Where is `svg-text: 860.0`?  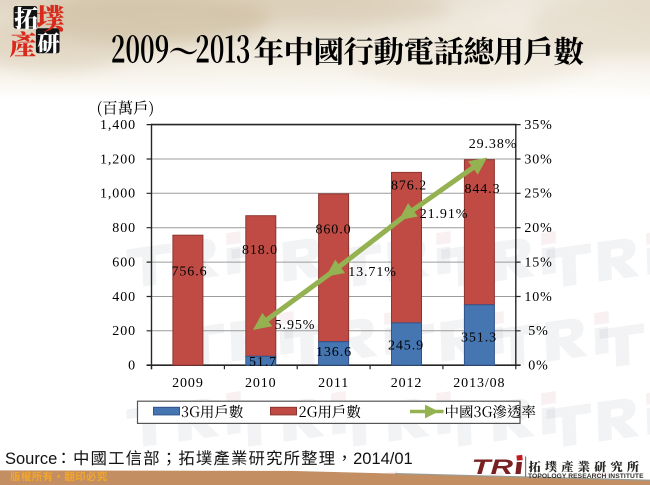
svg-text: 860.0 is located at coordinates (334, 229).